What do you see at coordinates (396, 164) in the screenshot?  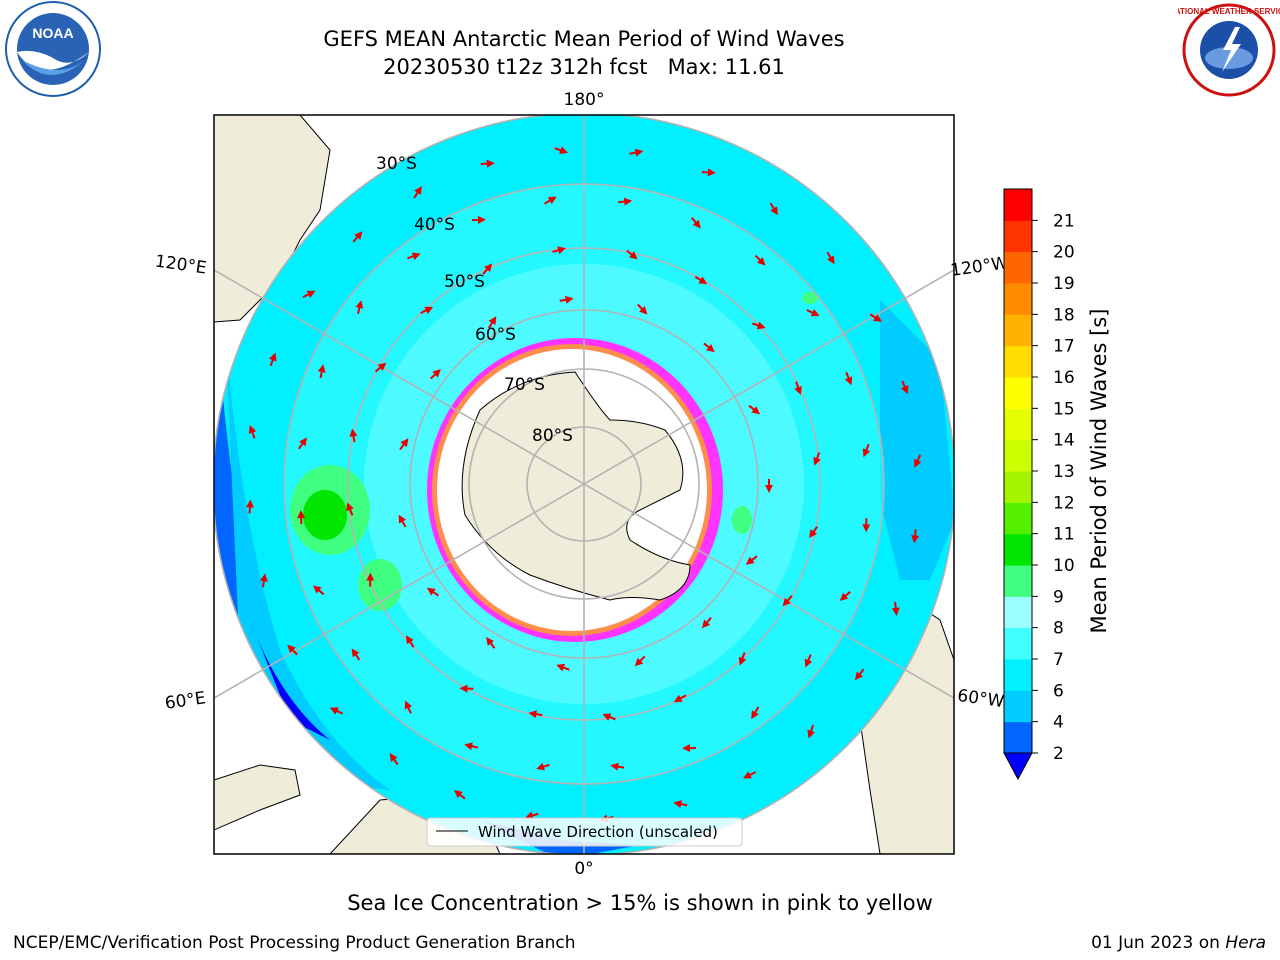 I see `lat-label-30s: 30°S` at bounding box center [396, 164].